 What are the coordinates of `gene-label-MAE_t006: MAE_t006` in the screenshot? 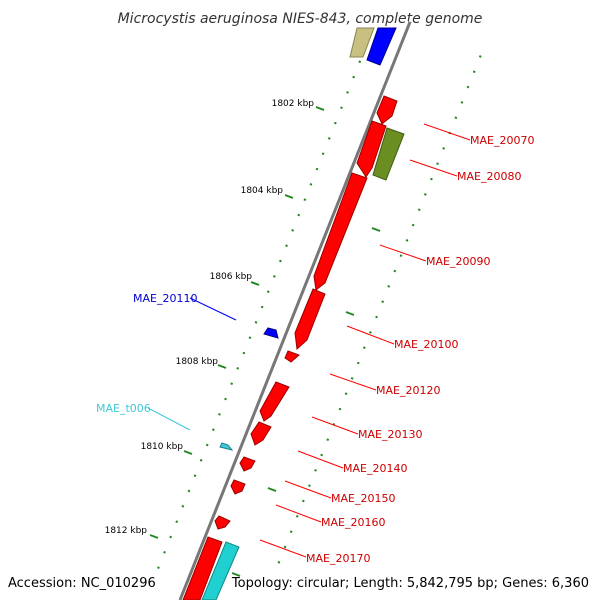 It's located at (123, 408).